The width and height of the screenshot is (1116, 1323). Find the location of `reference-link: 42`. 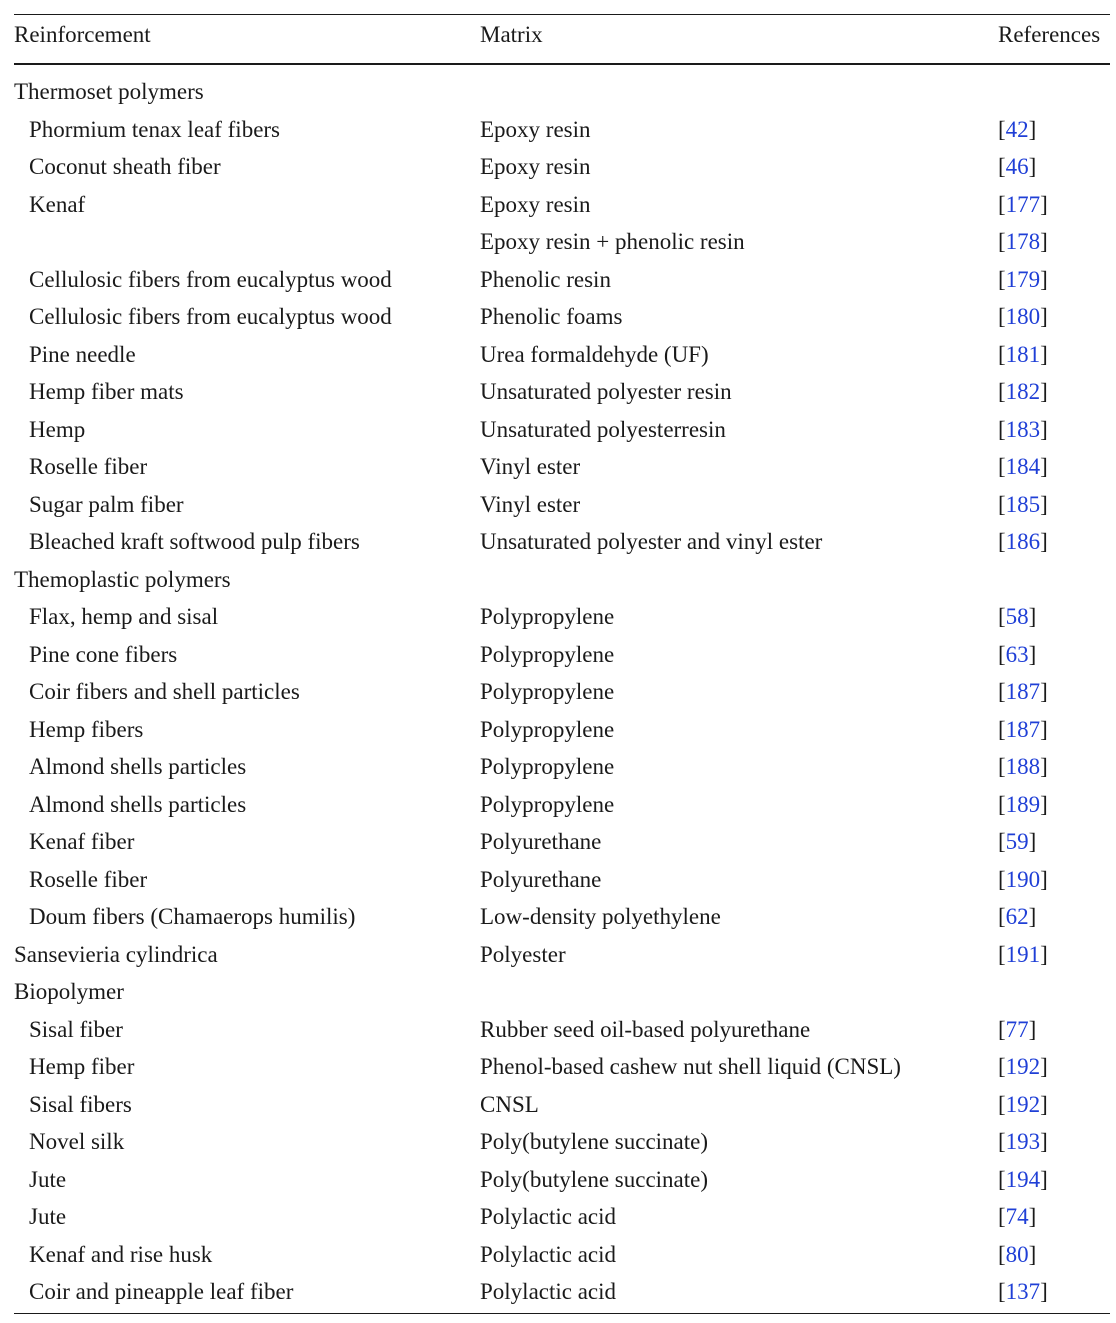

reference-link: 42 is located at coordinates (1017, 129).